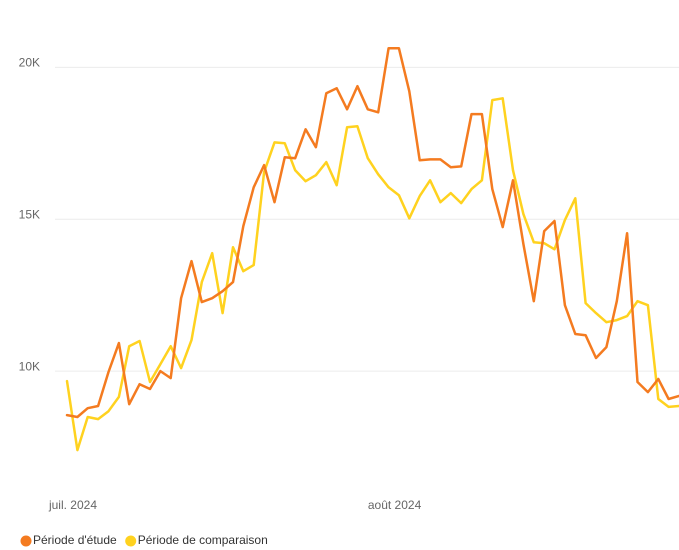  What do you see at coordinates (395, 505) in the screenshot?
I see `x-tick-label: août 2024` at bounding box center [395, 505].